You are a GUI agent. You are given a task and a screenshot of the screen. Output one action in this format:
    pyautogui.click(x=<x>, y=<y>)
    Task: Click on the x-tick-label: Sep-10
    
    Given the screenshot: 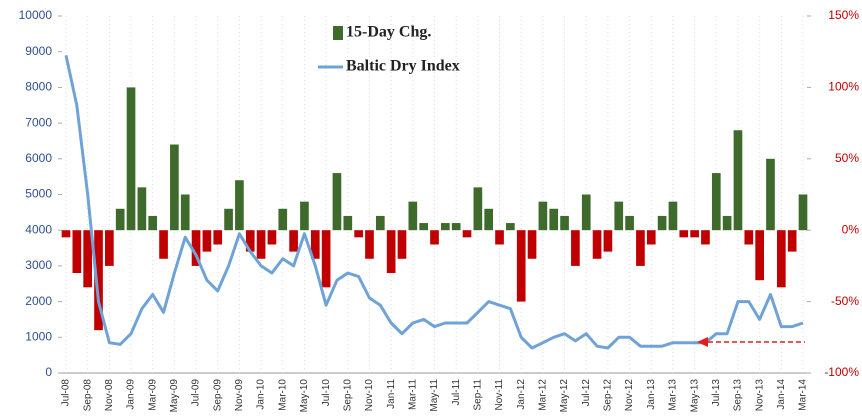 What is the action you would take?
    pyautogui.click(x=347, y=395)
    